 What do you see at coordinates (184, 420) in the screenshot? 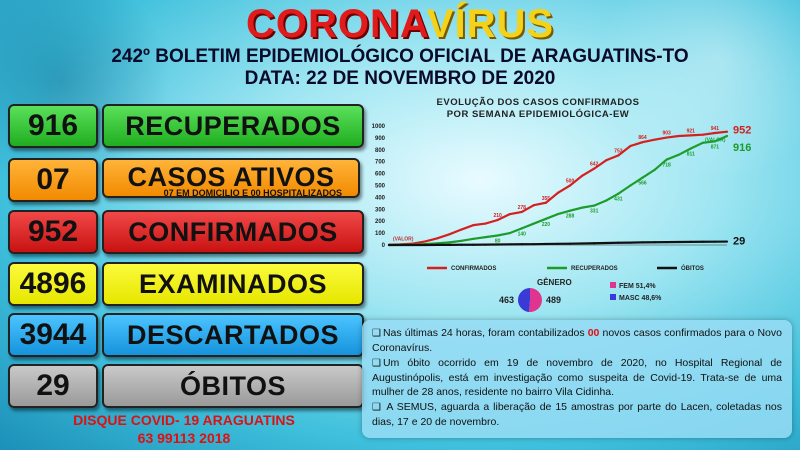
I see `hotline-title: DISQUE COVID- 19 ARAGUATINS` at bounding box center [184, 420].